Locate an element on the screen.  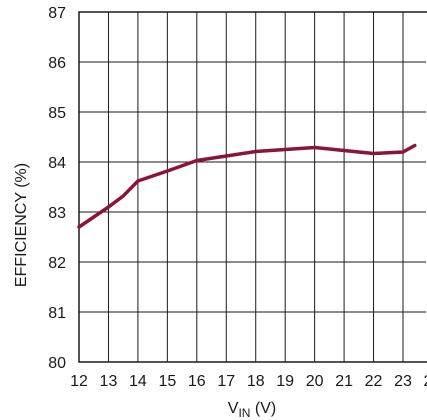
y-axis-title: EFFICIENCY (%) is located at coordinates (21, 225).